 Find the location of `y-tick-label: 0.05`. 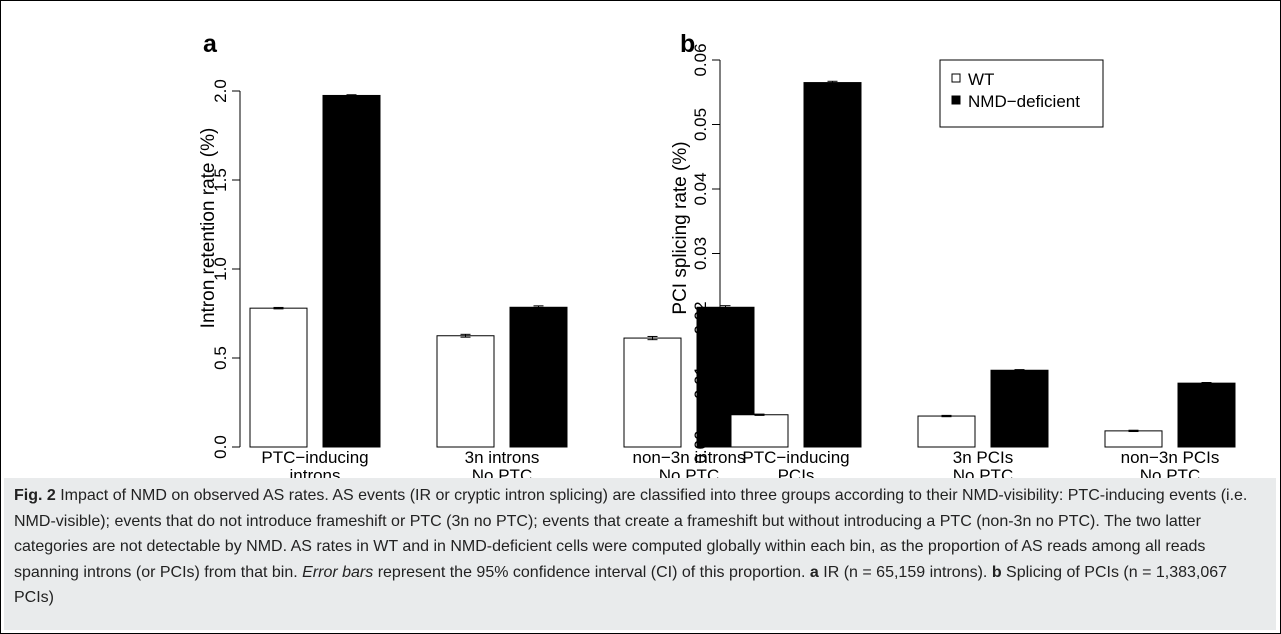

y-tick-label: 0.05 is located at coordinates (700, 124).